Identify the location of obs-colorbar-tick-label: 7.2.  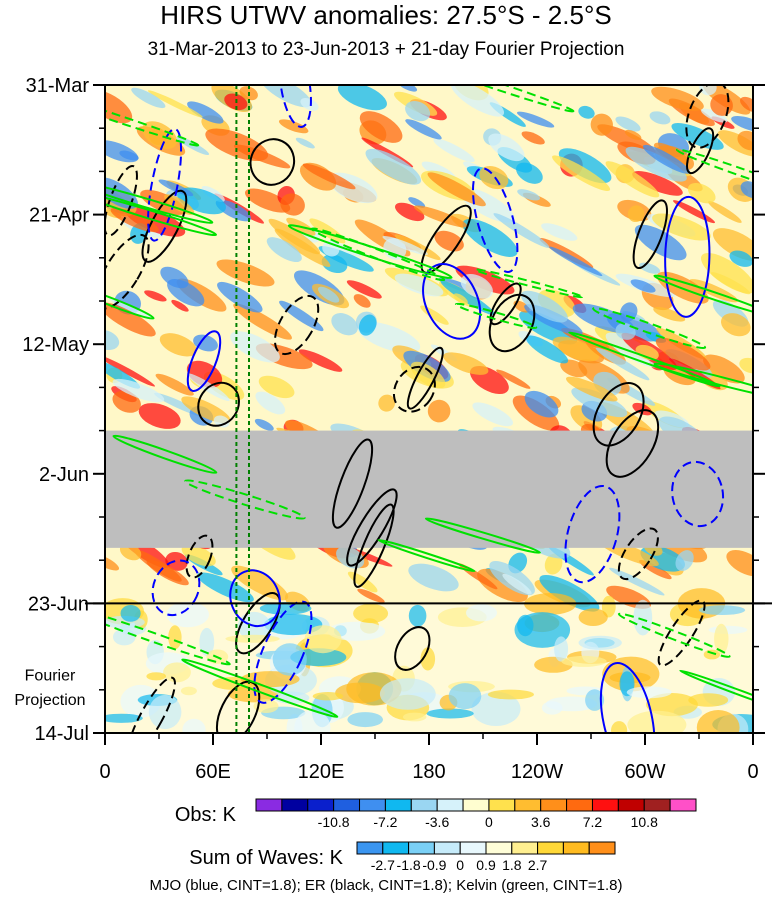
(593, 822).